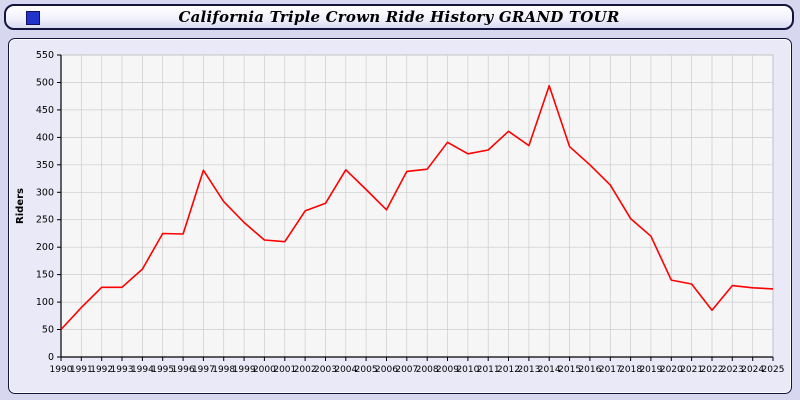 The height and width of the screenshot is (400, 800). What do you see at coordinates (712, 370) in the screenshot?
I see `svg-text: 2022` at bounding box center [712, 370].